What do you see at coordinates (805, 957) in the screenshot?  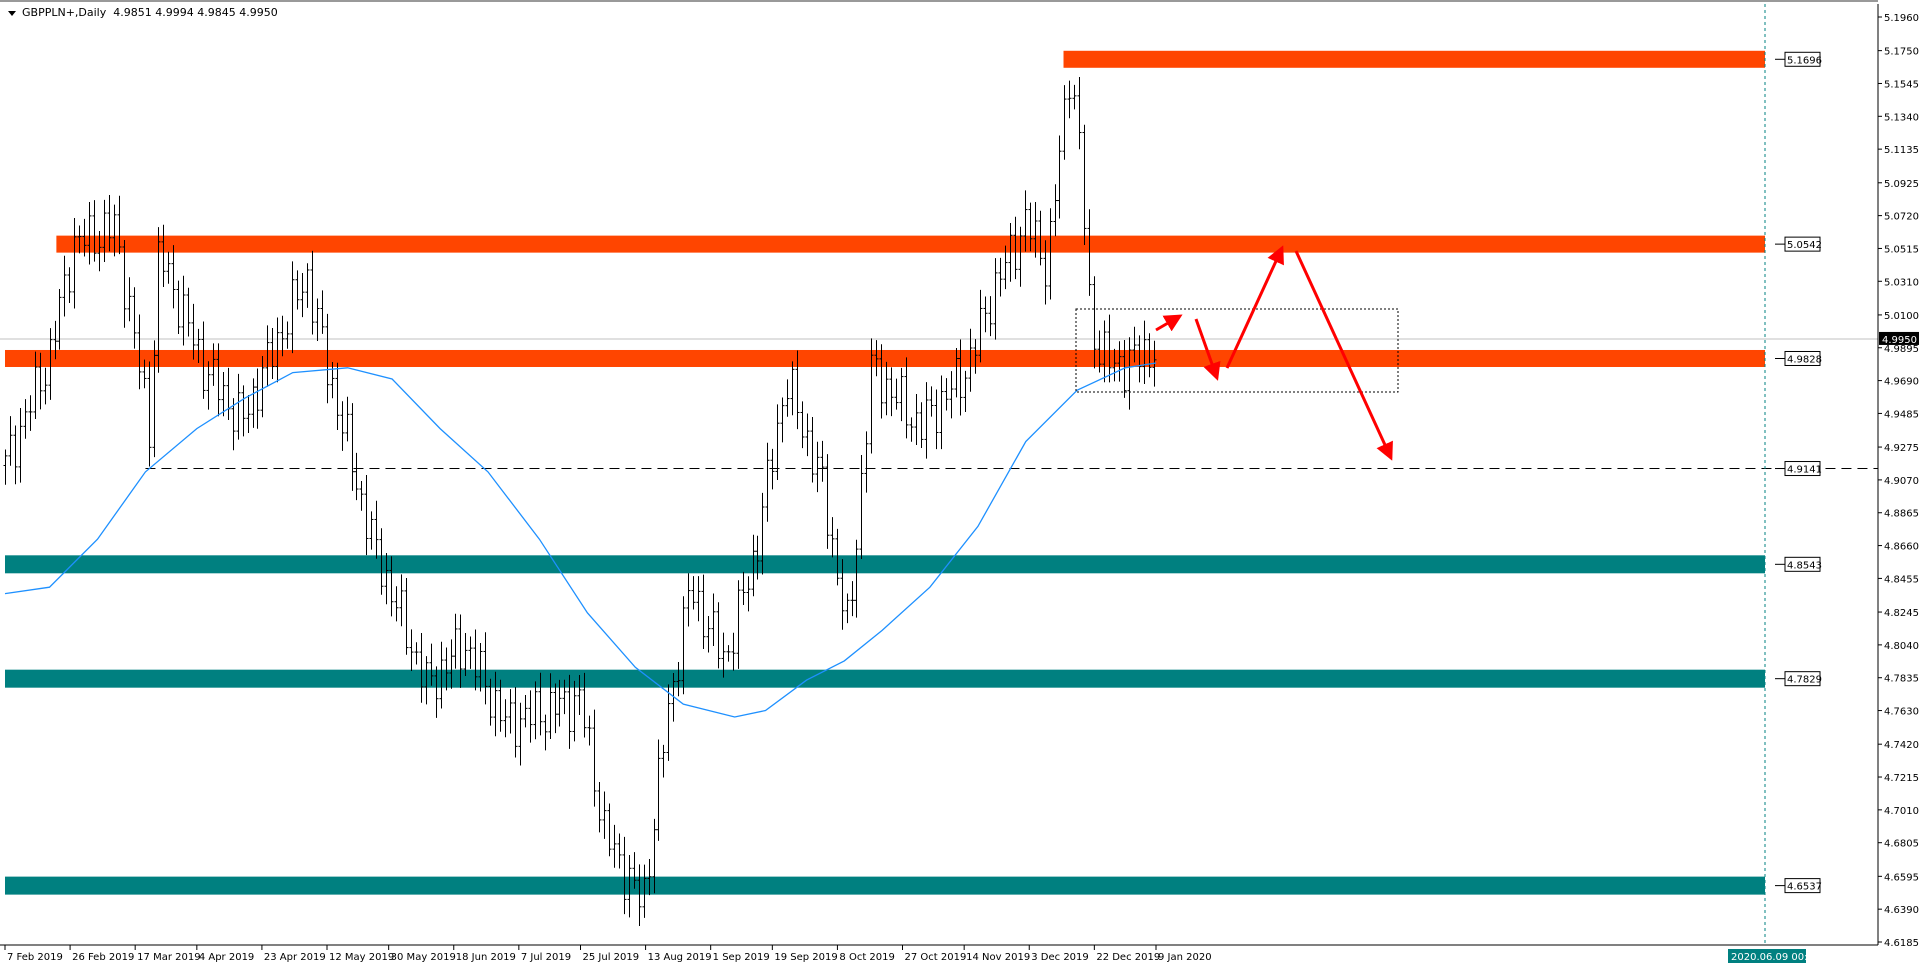 I see `x-tick-label: 19 Sep 2019` at bounding box center [805, 957].